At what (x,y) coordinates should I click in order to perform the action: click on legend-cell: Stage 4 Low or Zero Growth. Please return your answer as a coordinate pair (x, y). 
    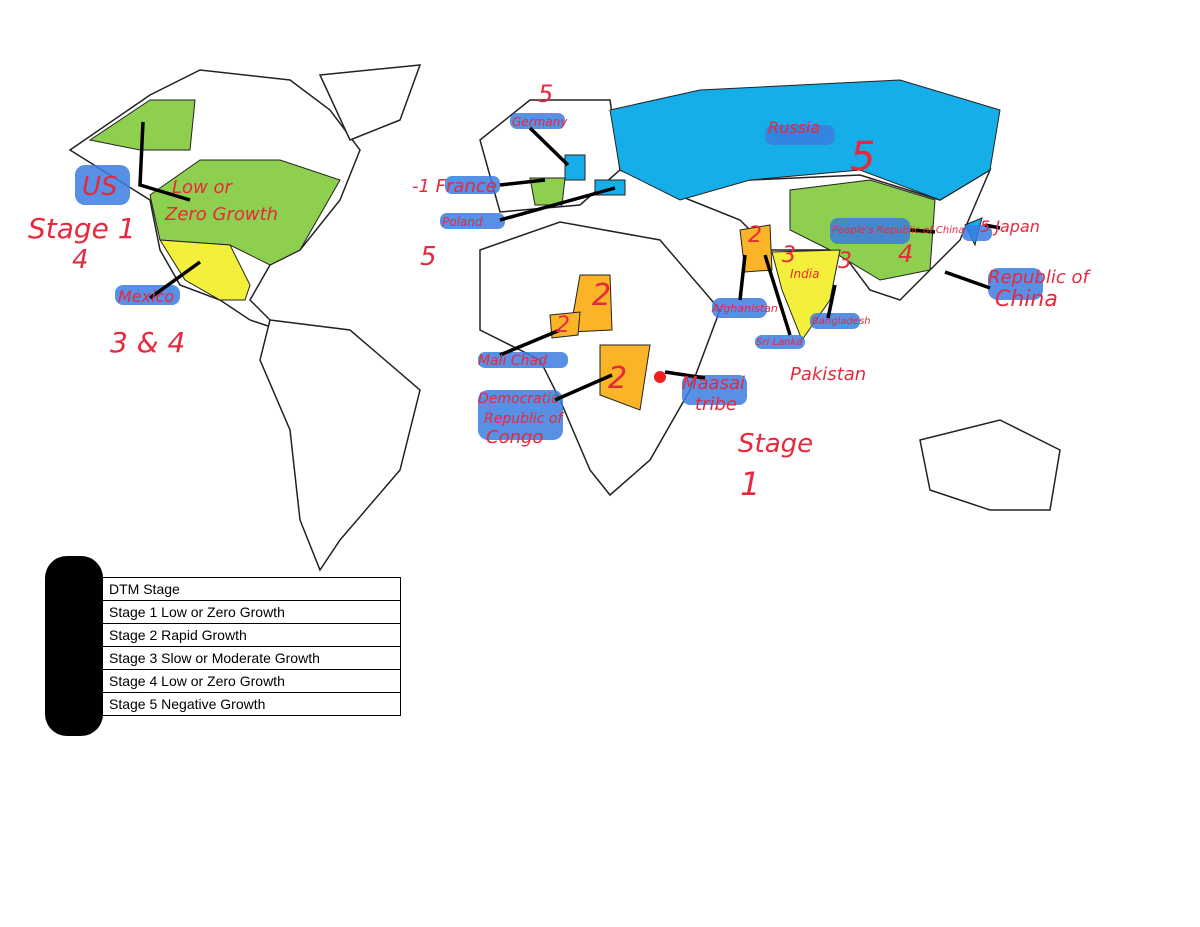
    Looking at the image, I should click on (251, 681).